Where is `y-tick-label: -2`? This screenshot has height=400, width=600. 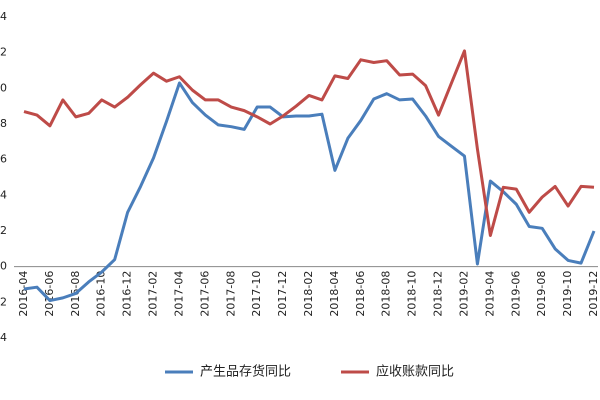
y-tick-label: -2 is located at coordinates (3, 301).